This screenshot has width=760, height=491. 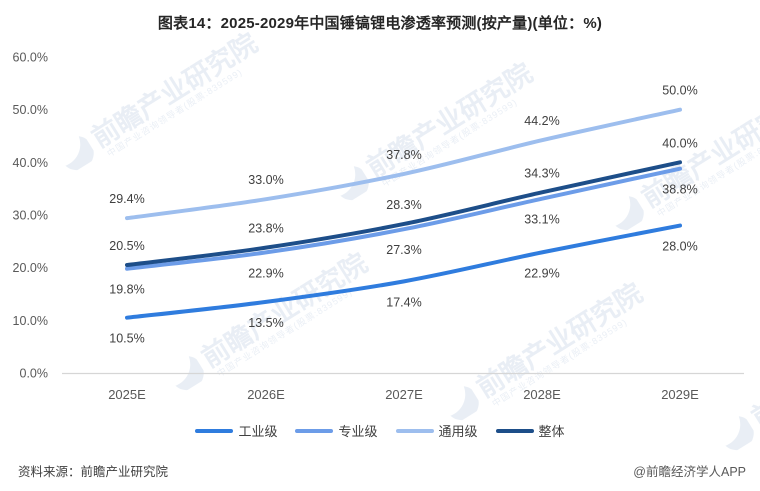 I want to click on x-tick-label: 2026E, so click(x=266, y=394).